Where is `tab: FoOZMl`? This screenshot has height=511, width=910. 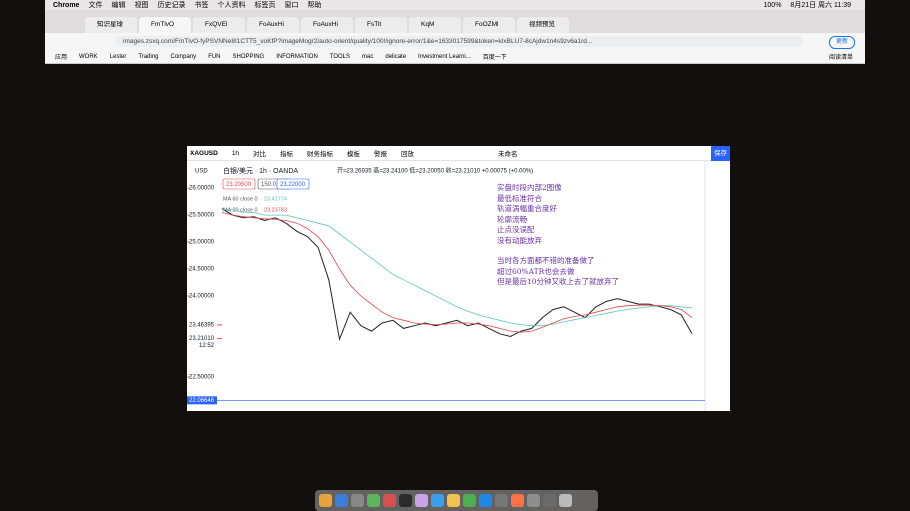 tab: FoOZMl is located at coordinates (489, 25).